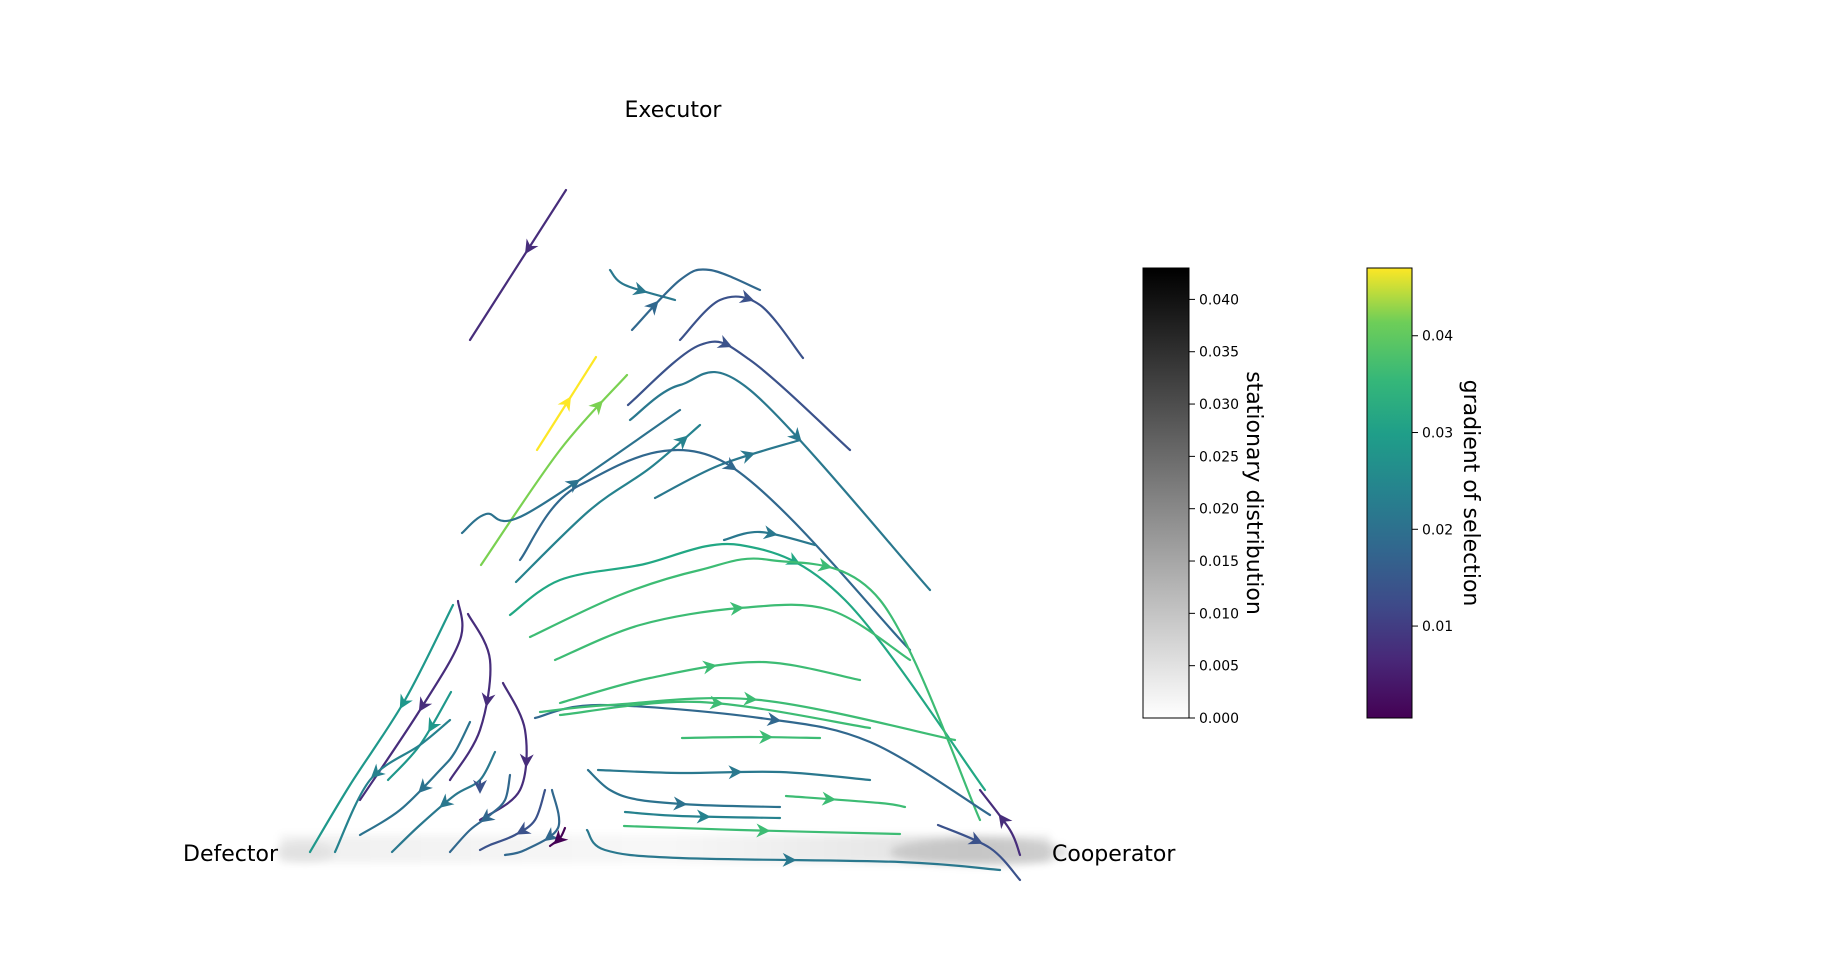 The width and height of the screenshot is (1848, 974). I want to click on colorbar-gradient-of-selection: 0.01 0.02 0.03 0.04 gradient of selection, so click(1424, 493).